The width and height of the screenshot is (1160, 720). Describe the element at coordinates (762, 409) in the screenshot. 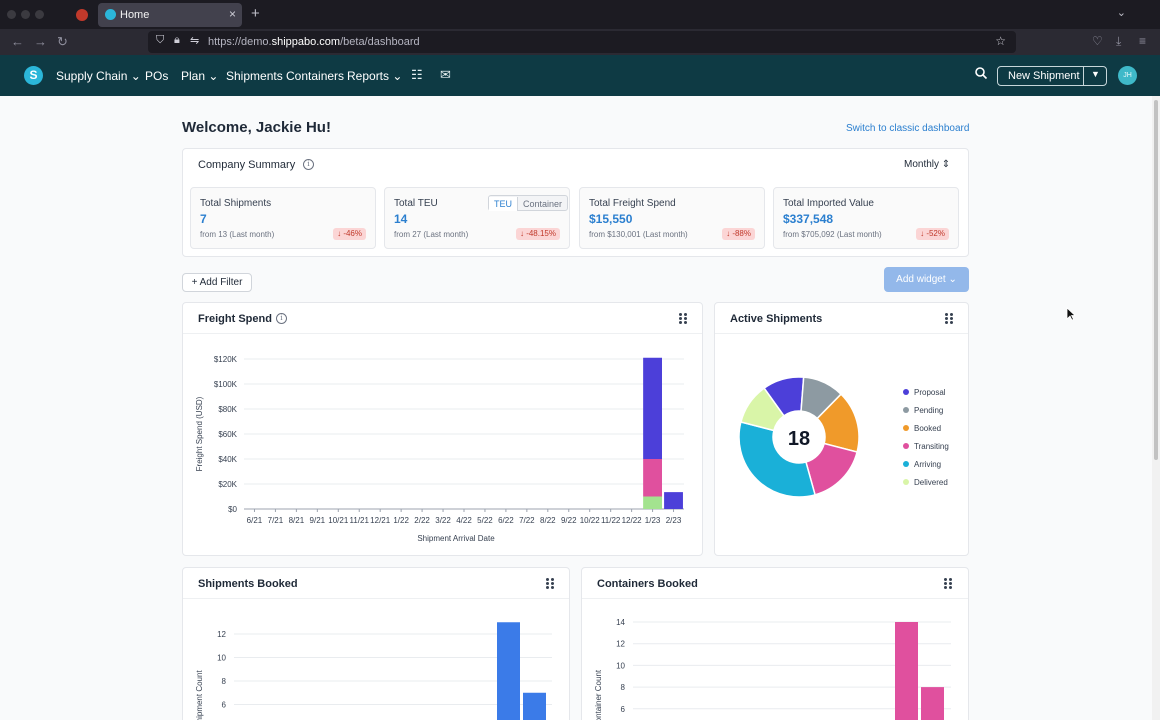

I see `pie-slice` at that location.